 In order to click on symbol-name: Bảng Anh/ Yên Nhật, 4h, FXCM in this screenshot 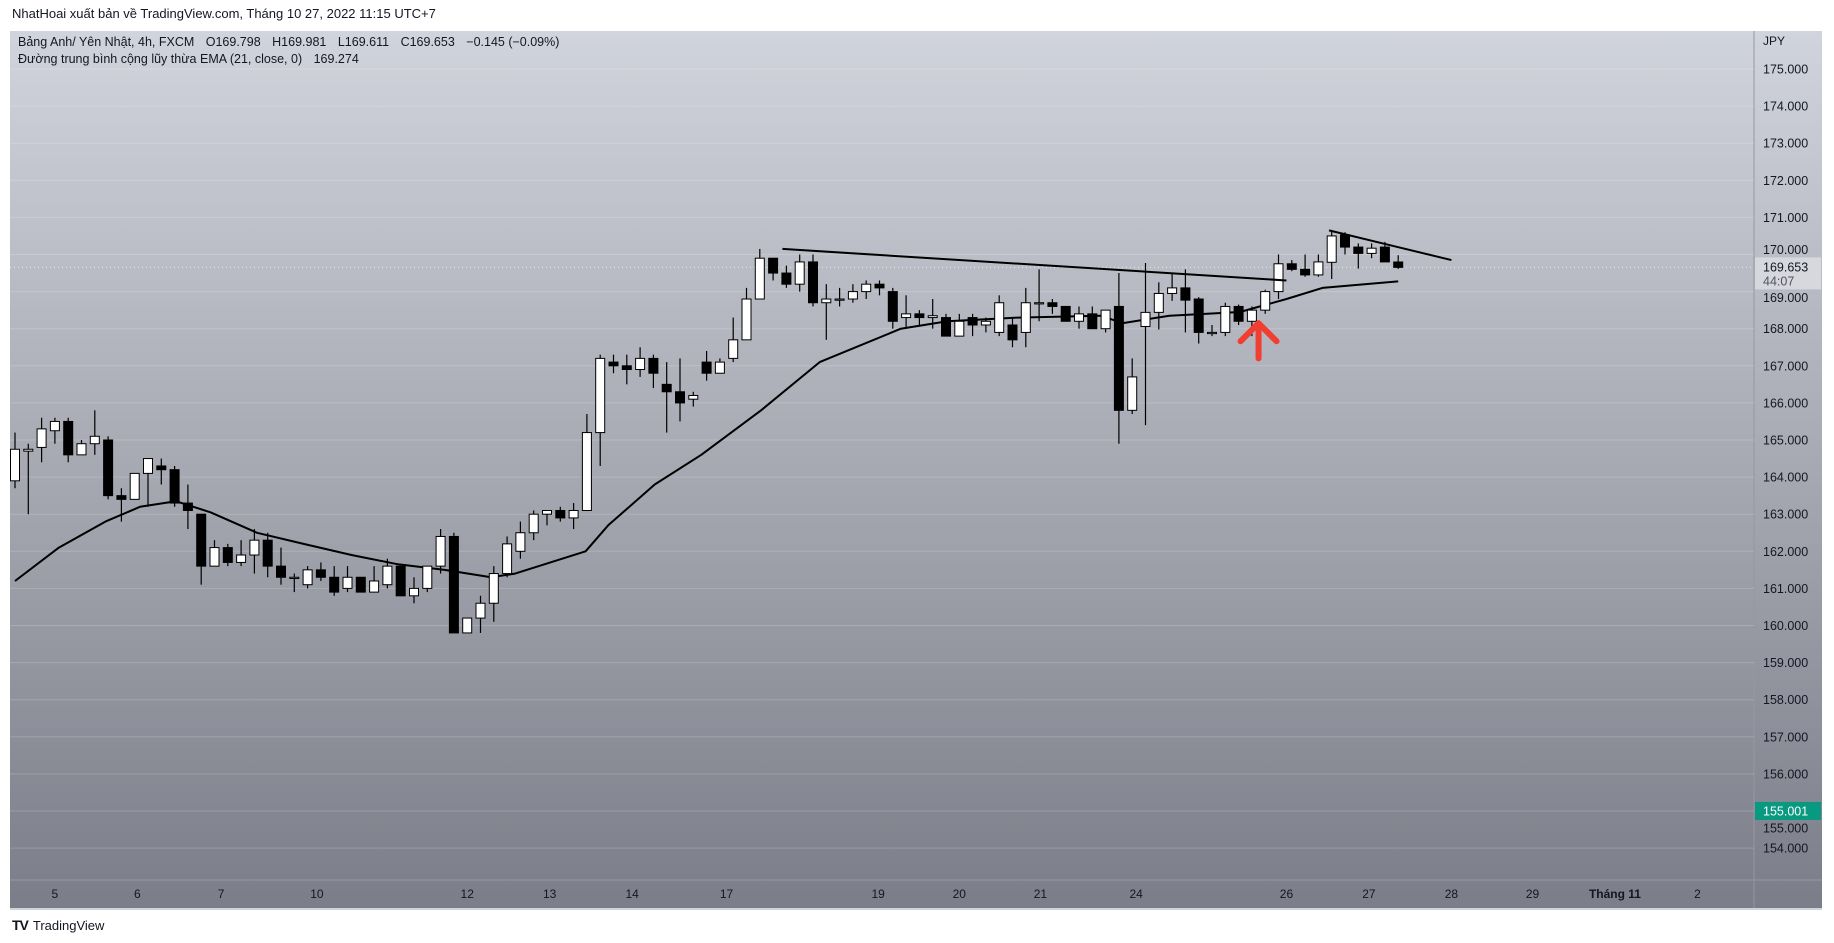, I will do `click(106, 42)`.